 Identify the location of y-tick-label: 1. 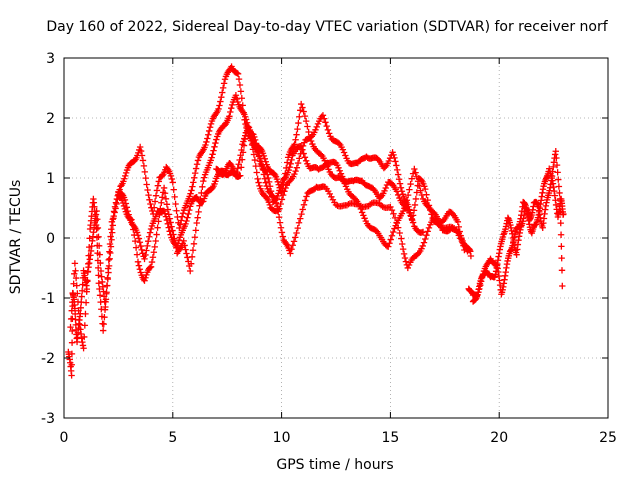
(50, 179).